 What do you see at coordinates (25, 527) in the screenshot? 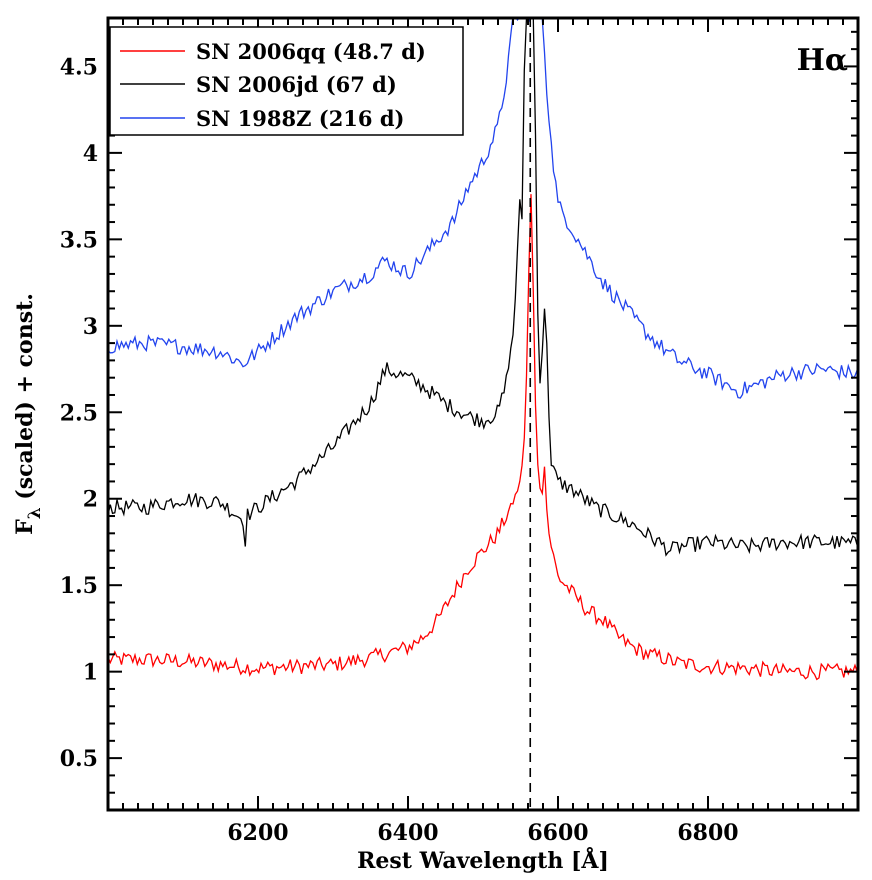
I see `y-axis-title-main: F` at bounding box center [25, 527].